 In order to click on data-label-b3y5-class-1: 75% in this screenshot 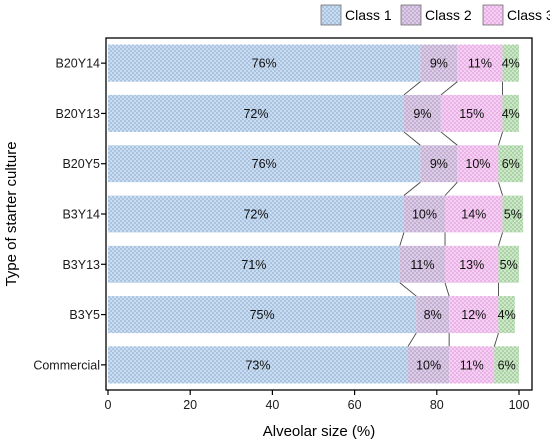, I will do `click(262, 315)`.